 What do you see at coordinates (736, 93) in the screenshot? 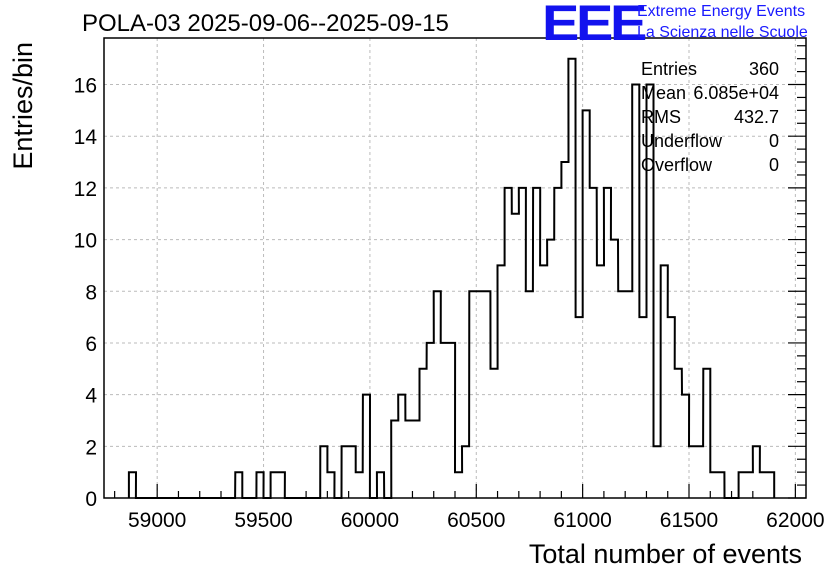
I see `stat-value: 6.085e+04` at bounding box center [736, 93].